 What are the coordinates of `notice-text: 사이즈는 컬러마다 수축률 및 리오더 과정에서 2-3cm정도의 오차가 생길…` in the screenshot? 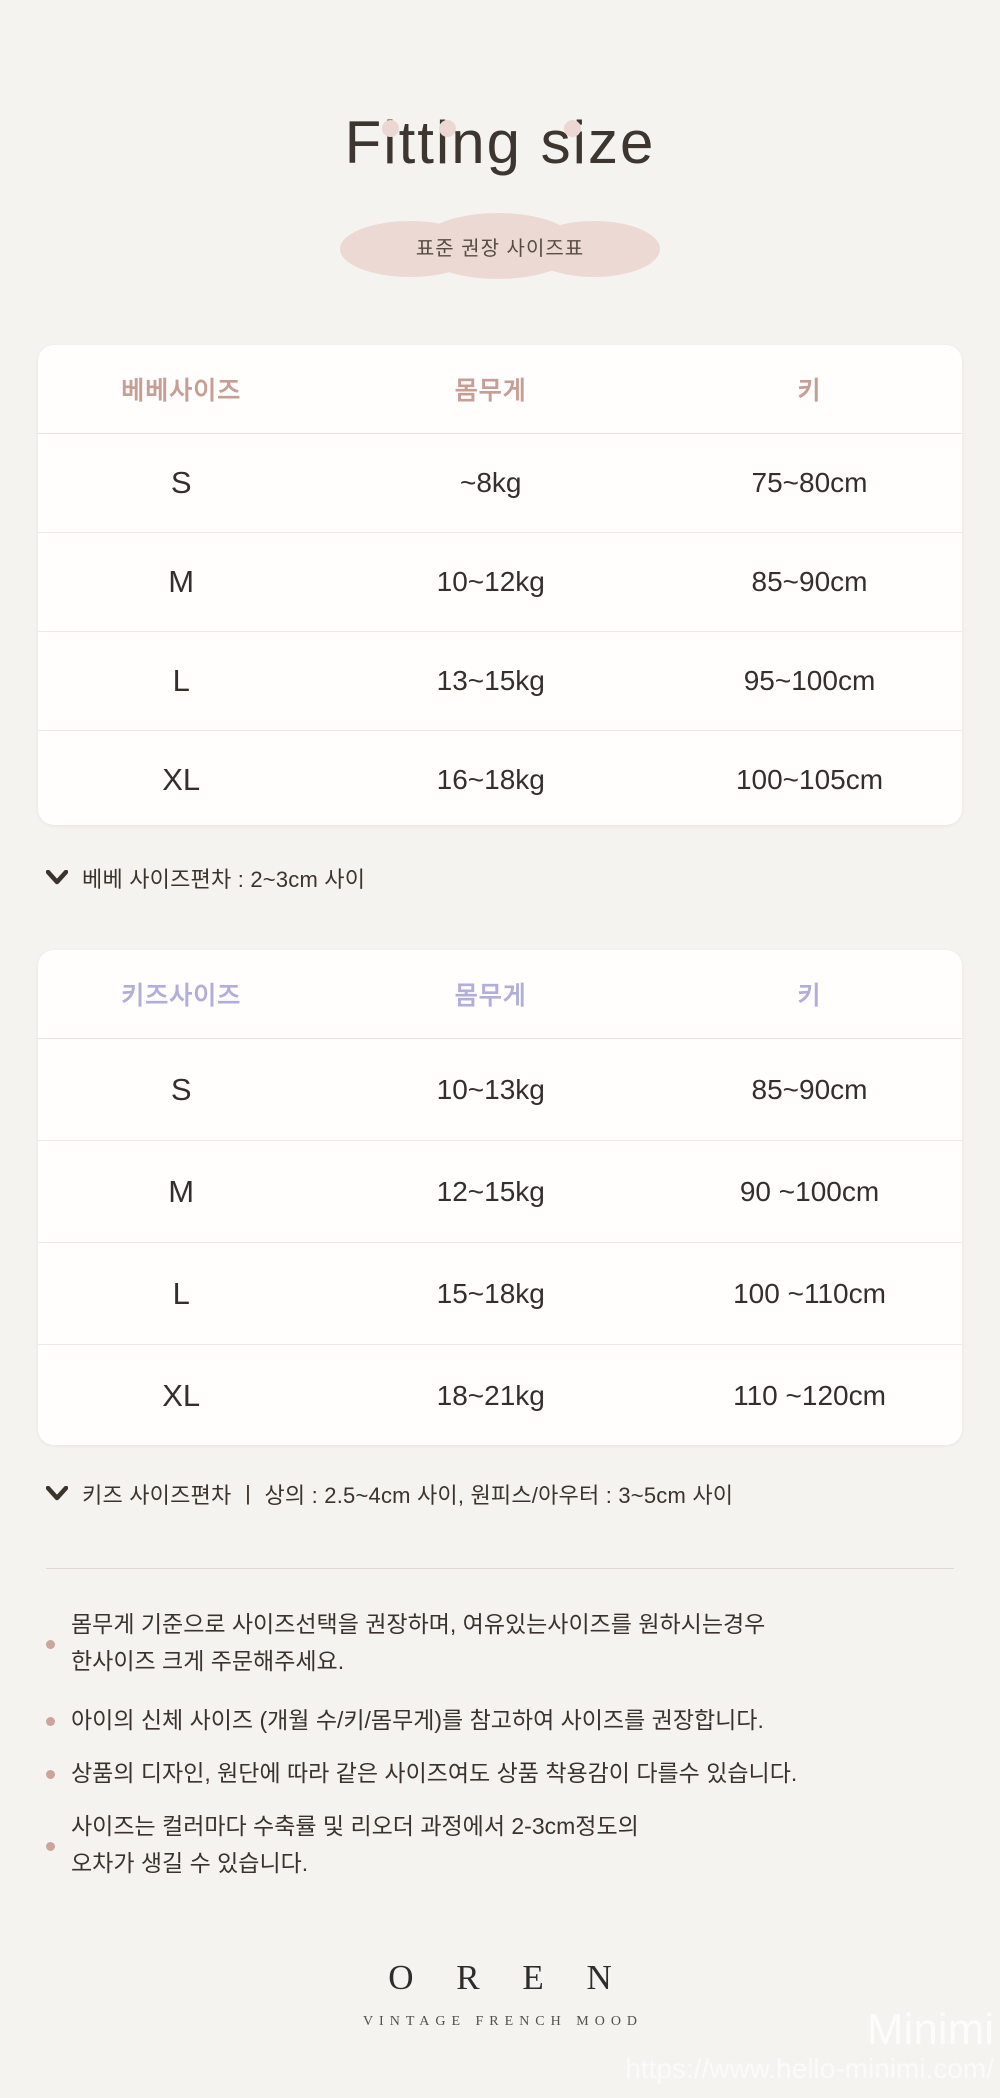 It's located at (355, 1844).